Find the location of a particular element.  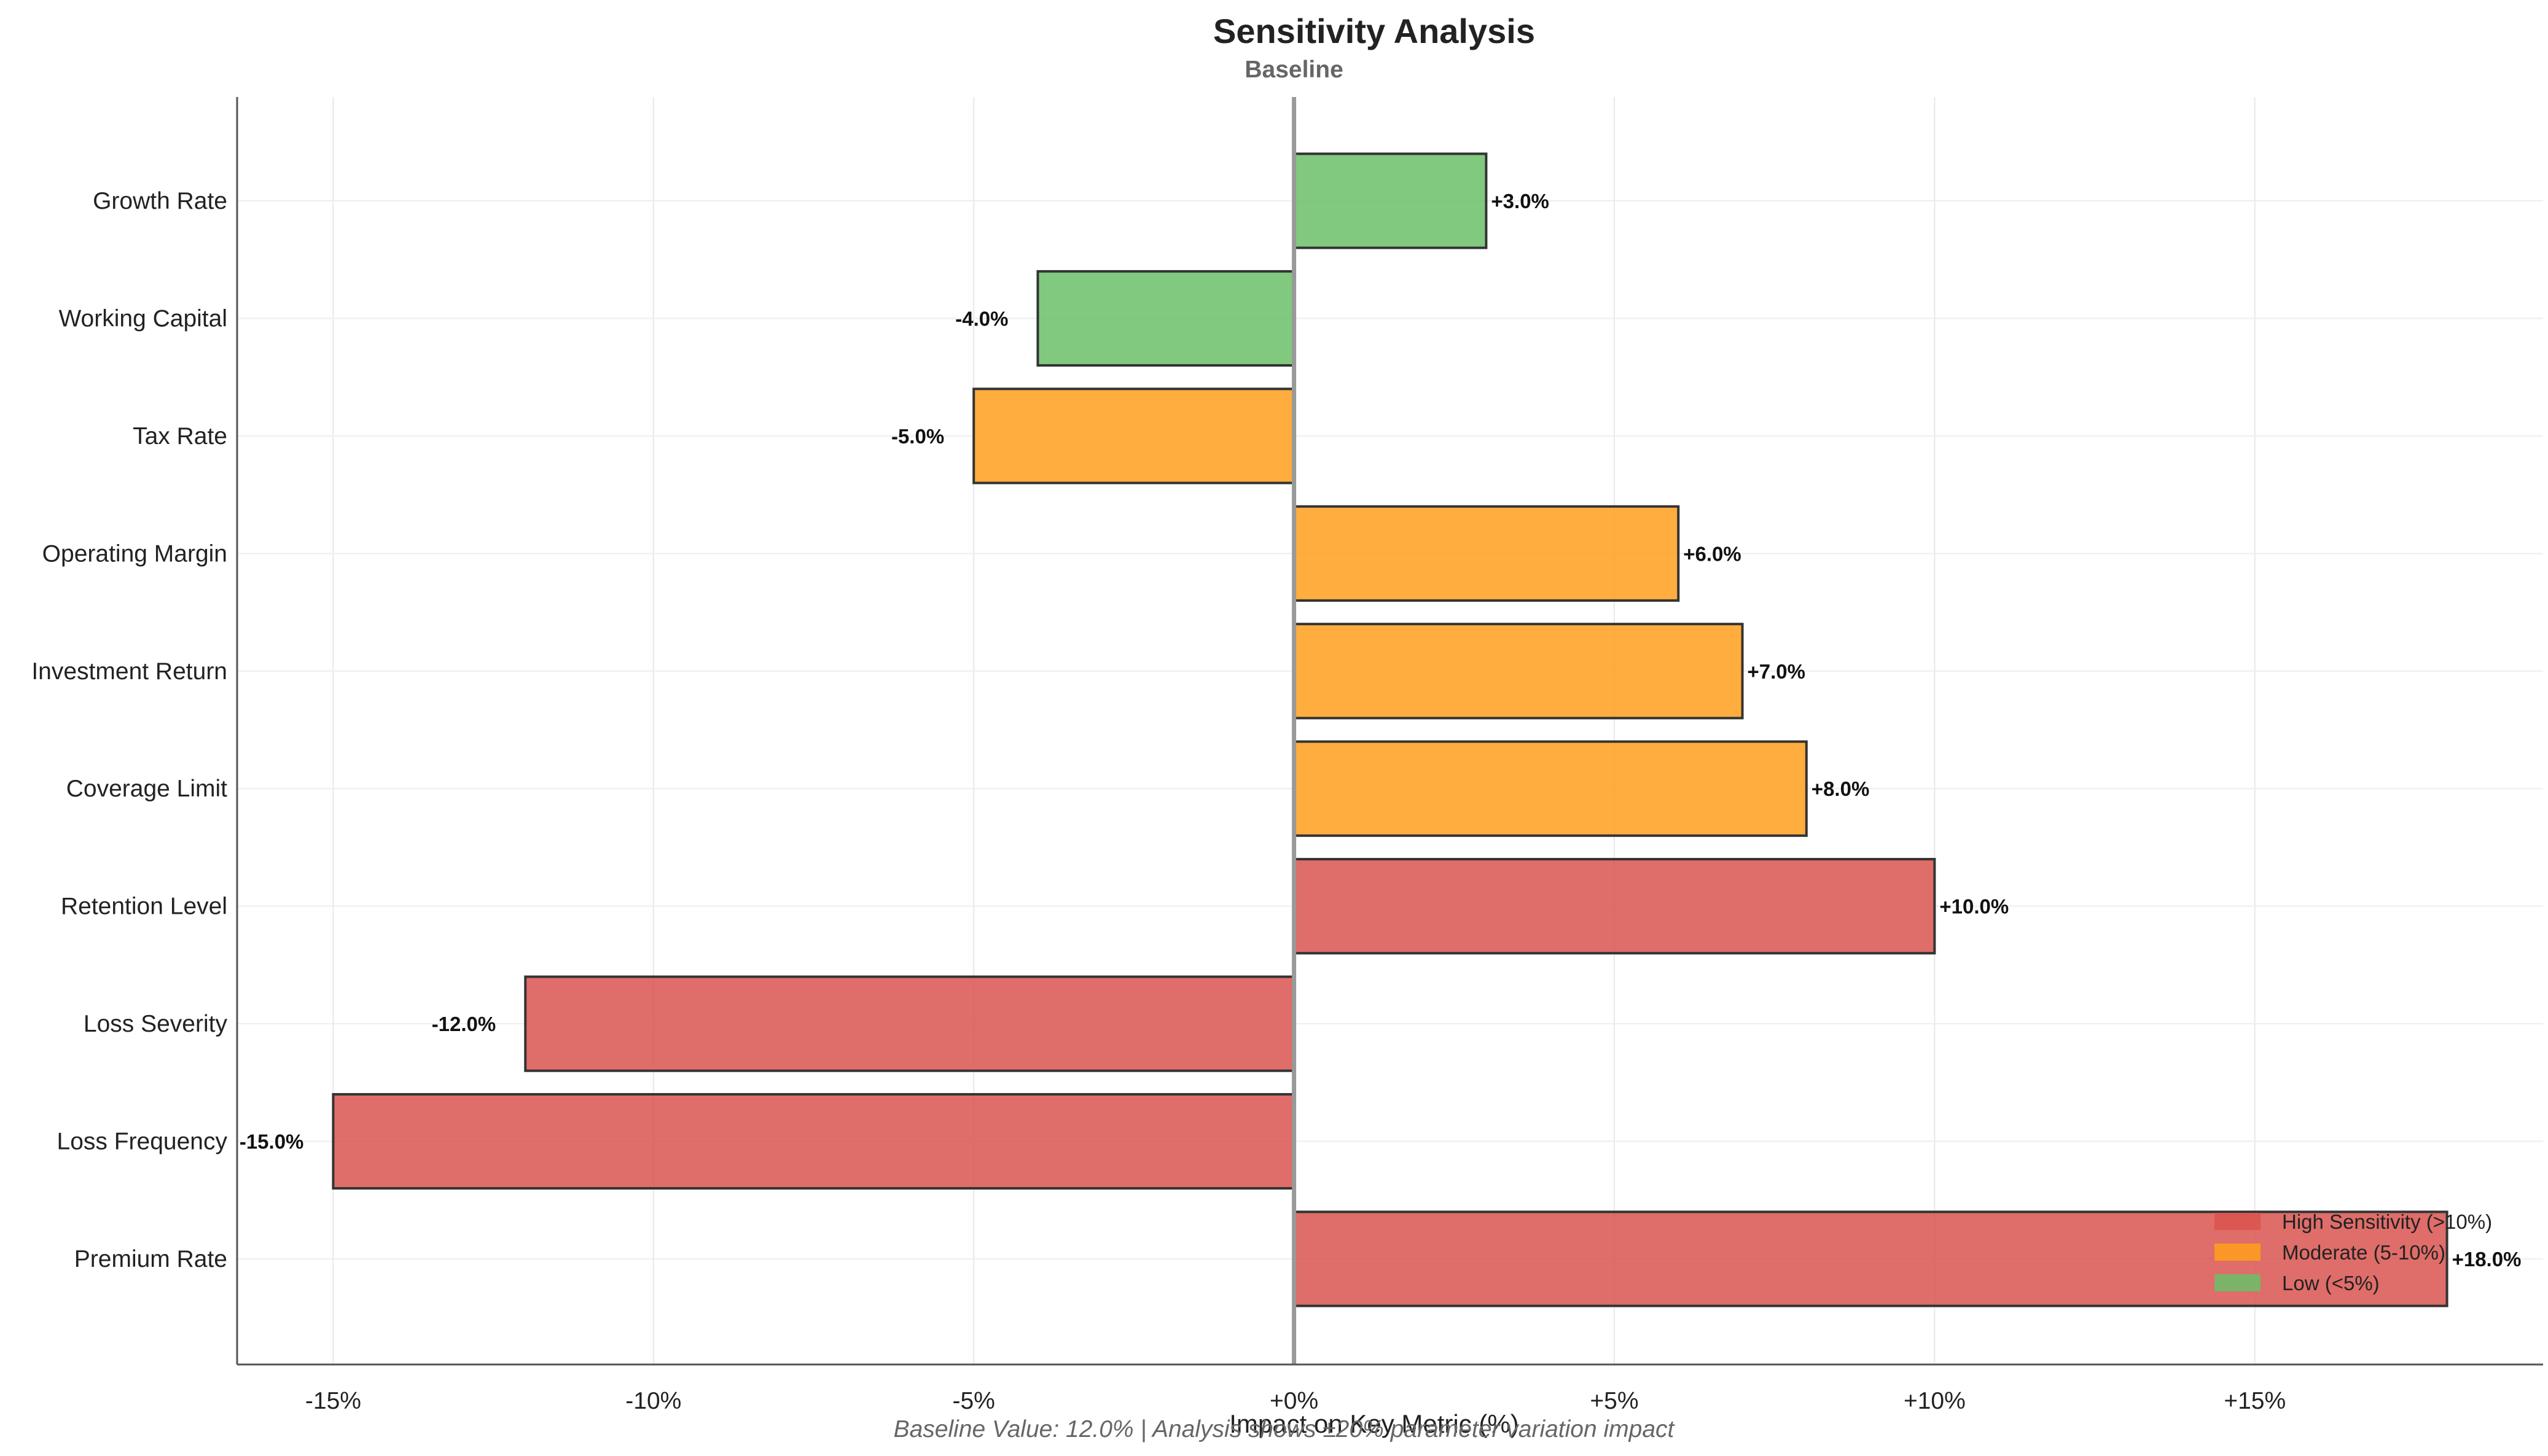

chart-title: Sensitivity Analysis is located at coordinates (1374, 31).